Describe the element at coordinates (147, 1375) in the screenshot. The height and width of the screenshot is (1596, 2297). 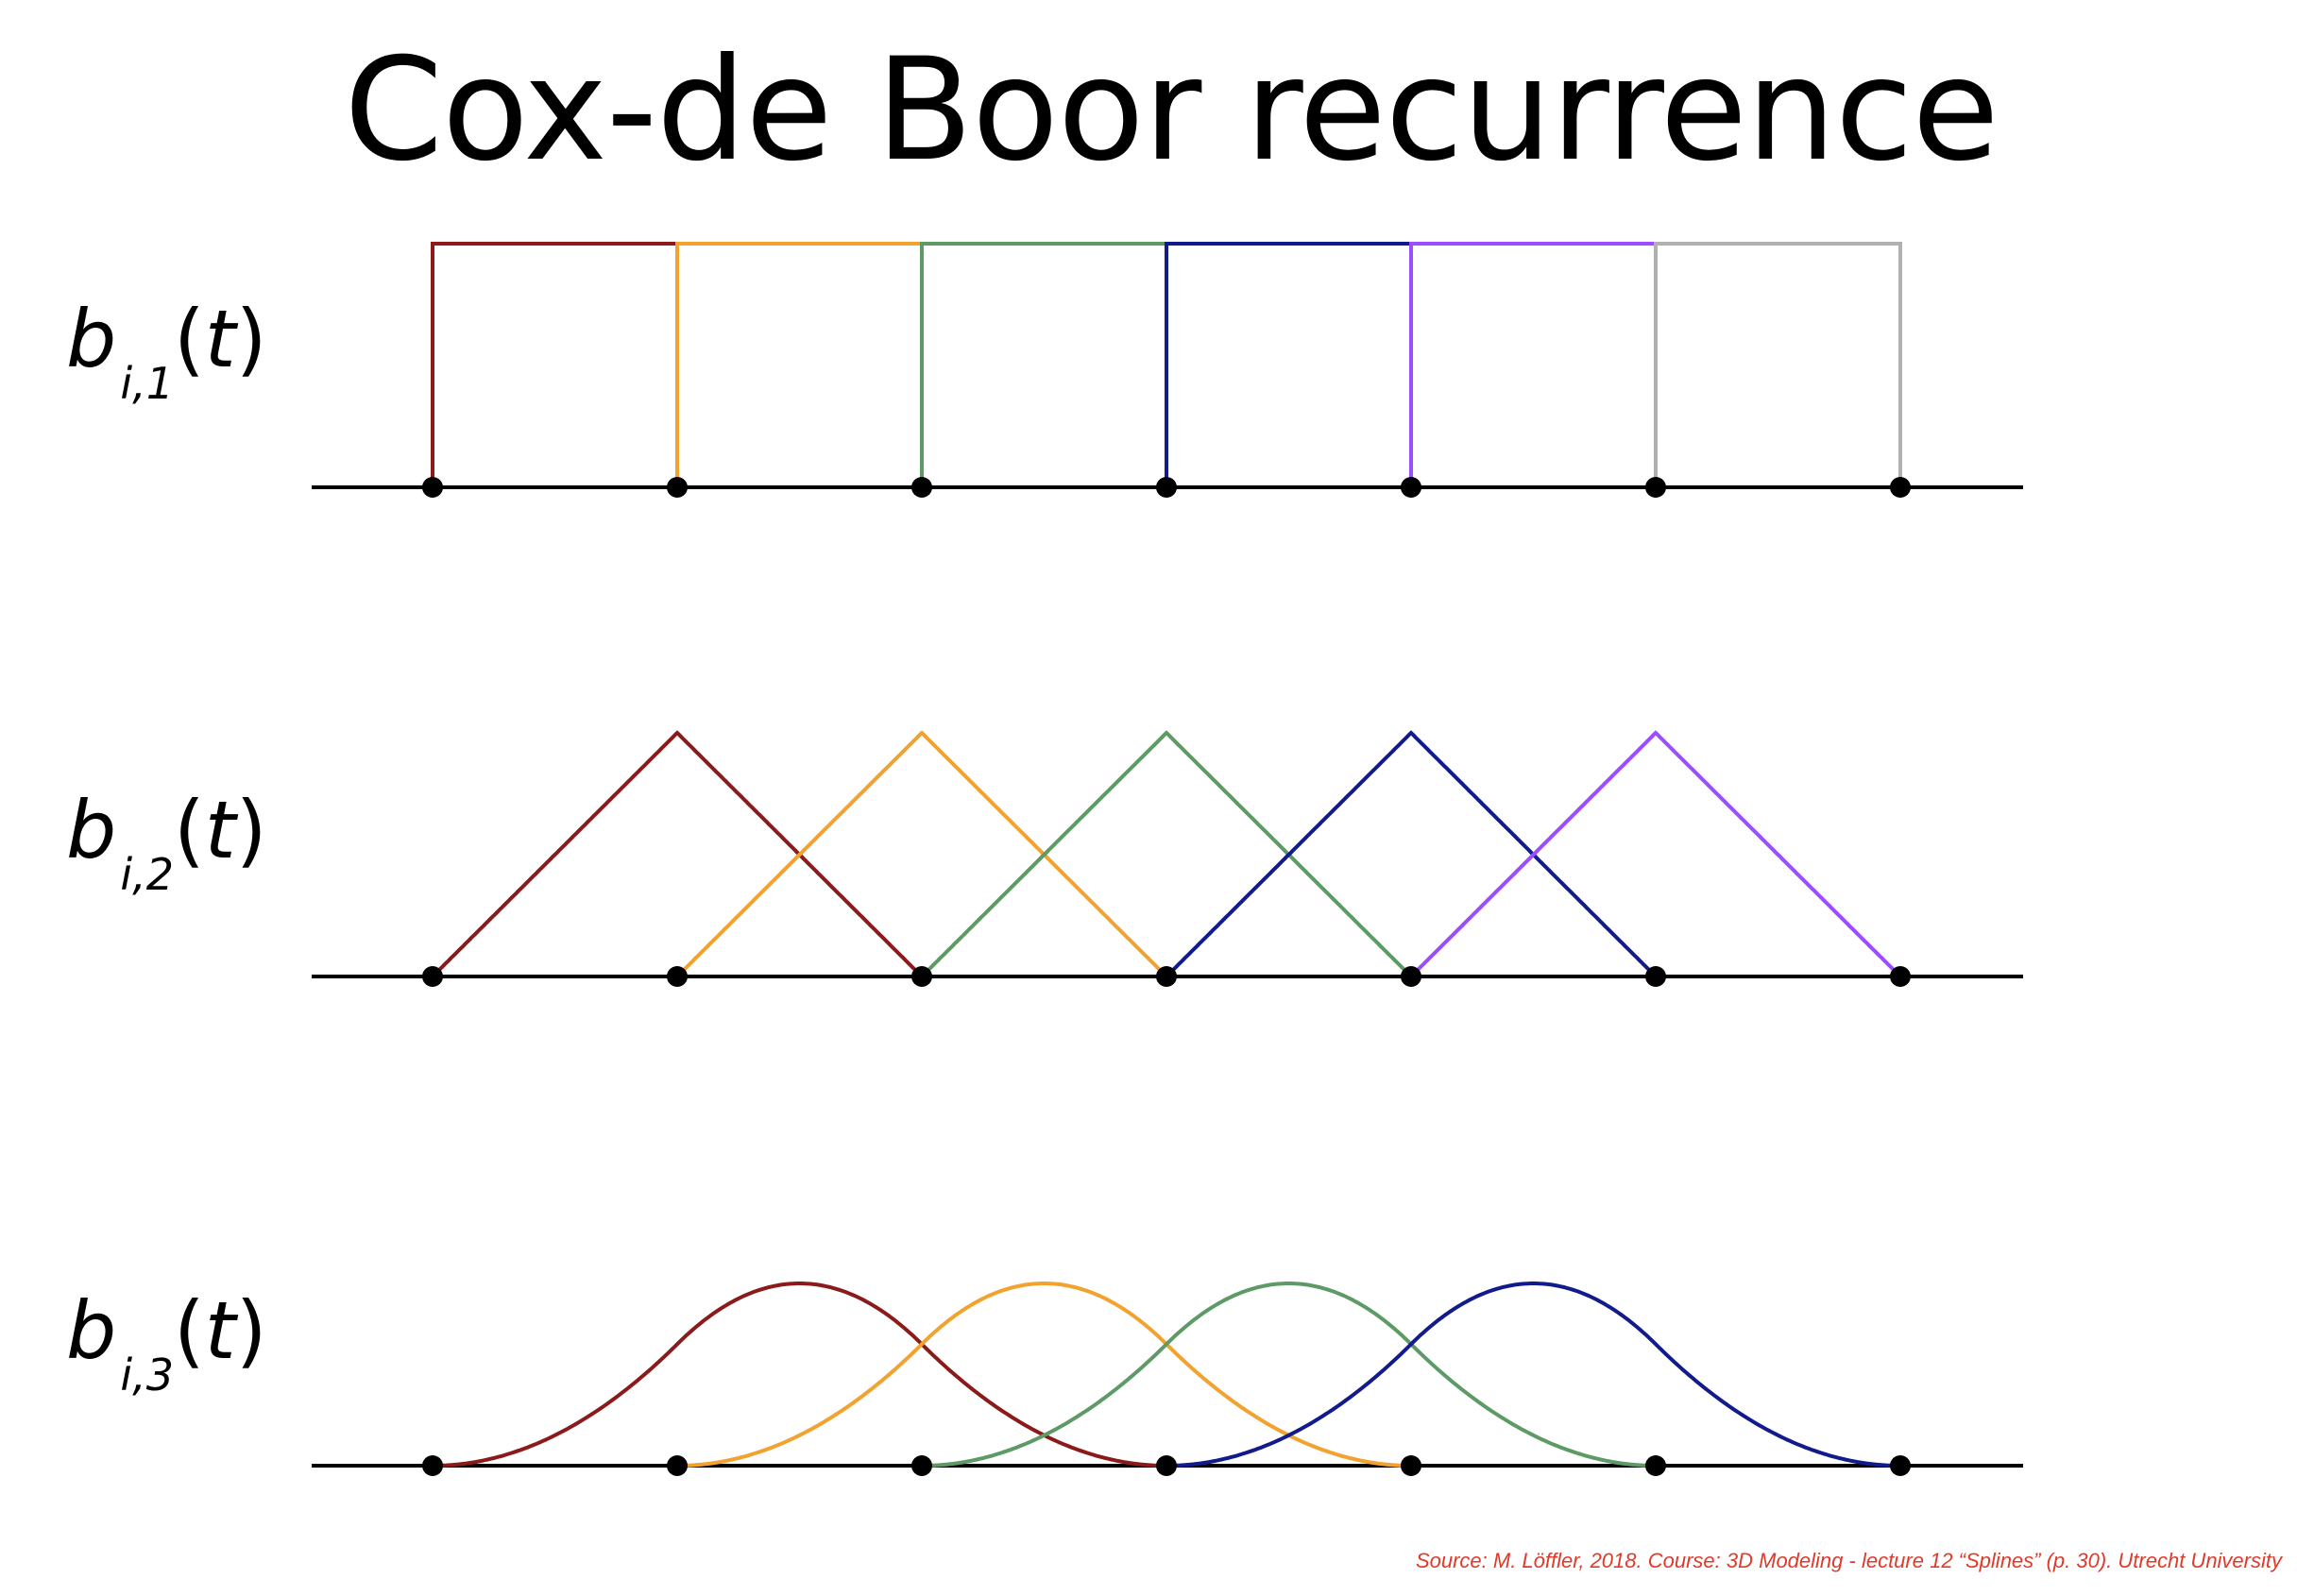
I see `function-subscript: i,3` at that location.